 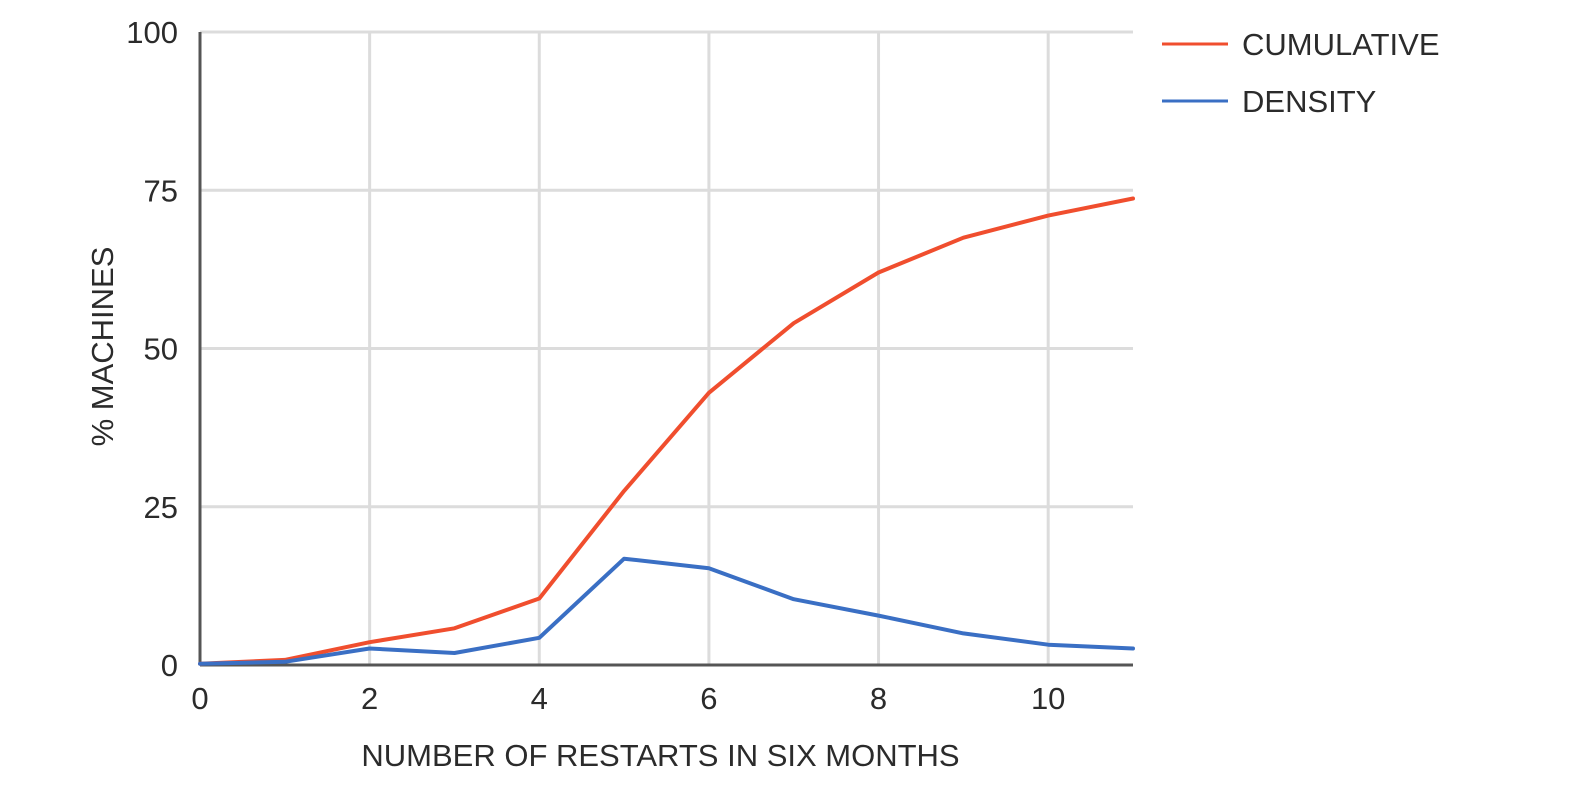 I want to click on y-tick-label: 50, so click(x=161, y=349).